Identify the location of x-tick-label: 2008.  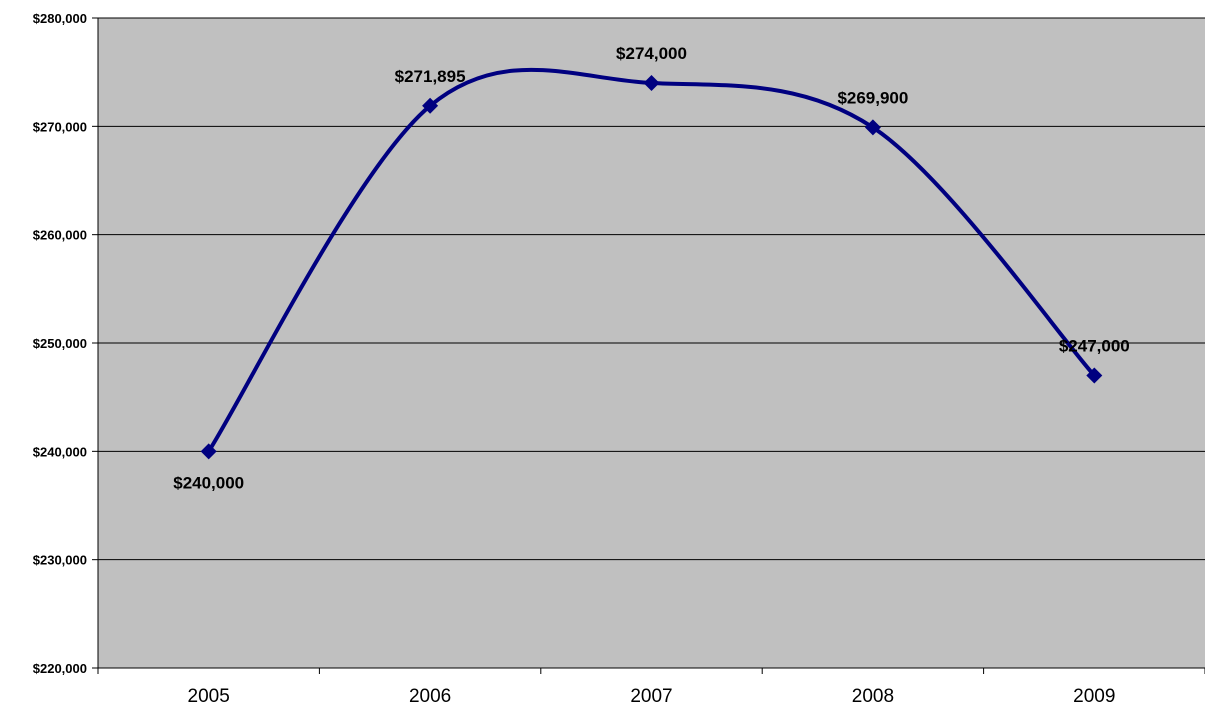
(873, 696).